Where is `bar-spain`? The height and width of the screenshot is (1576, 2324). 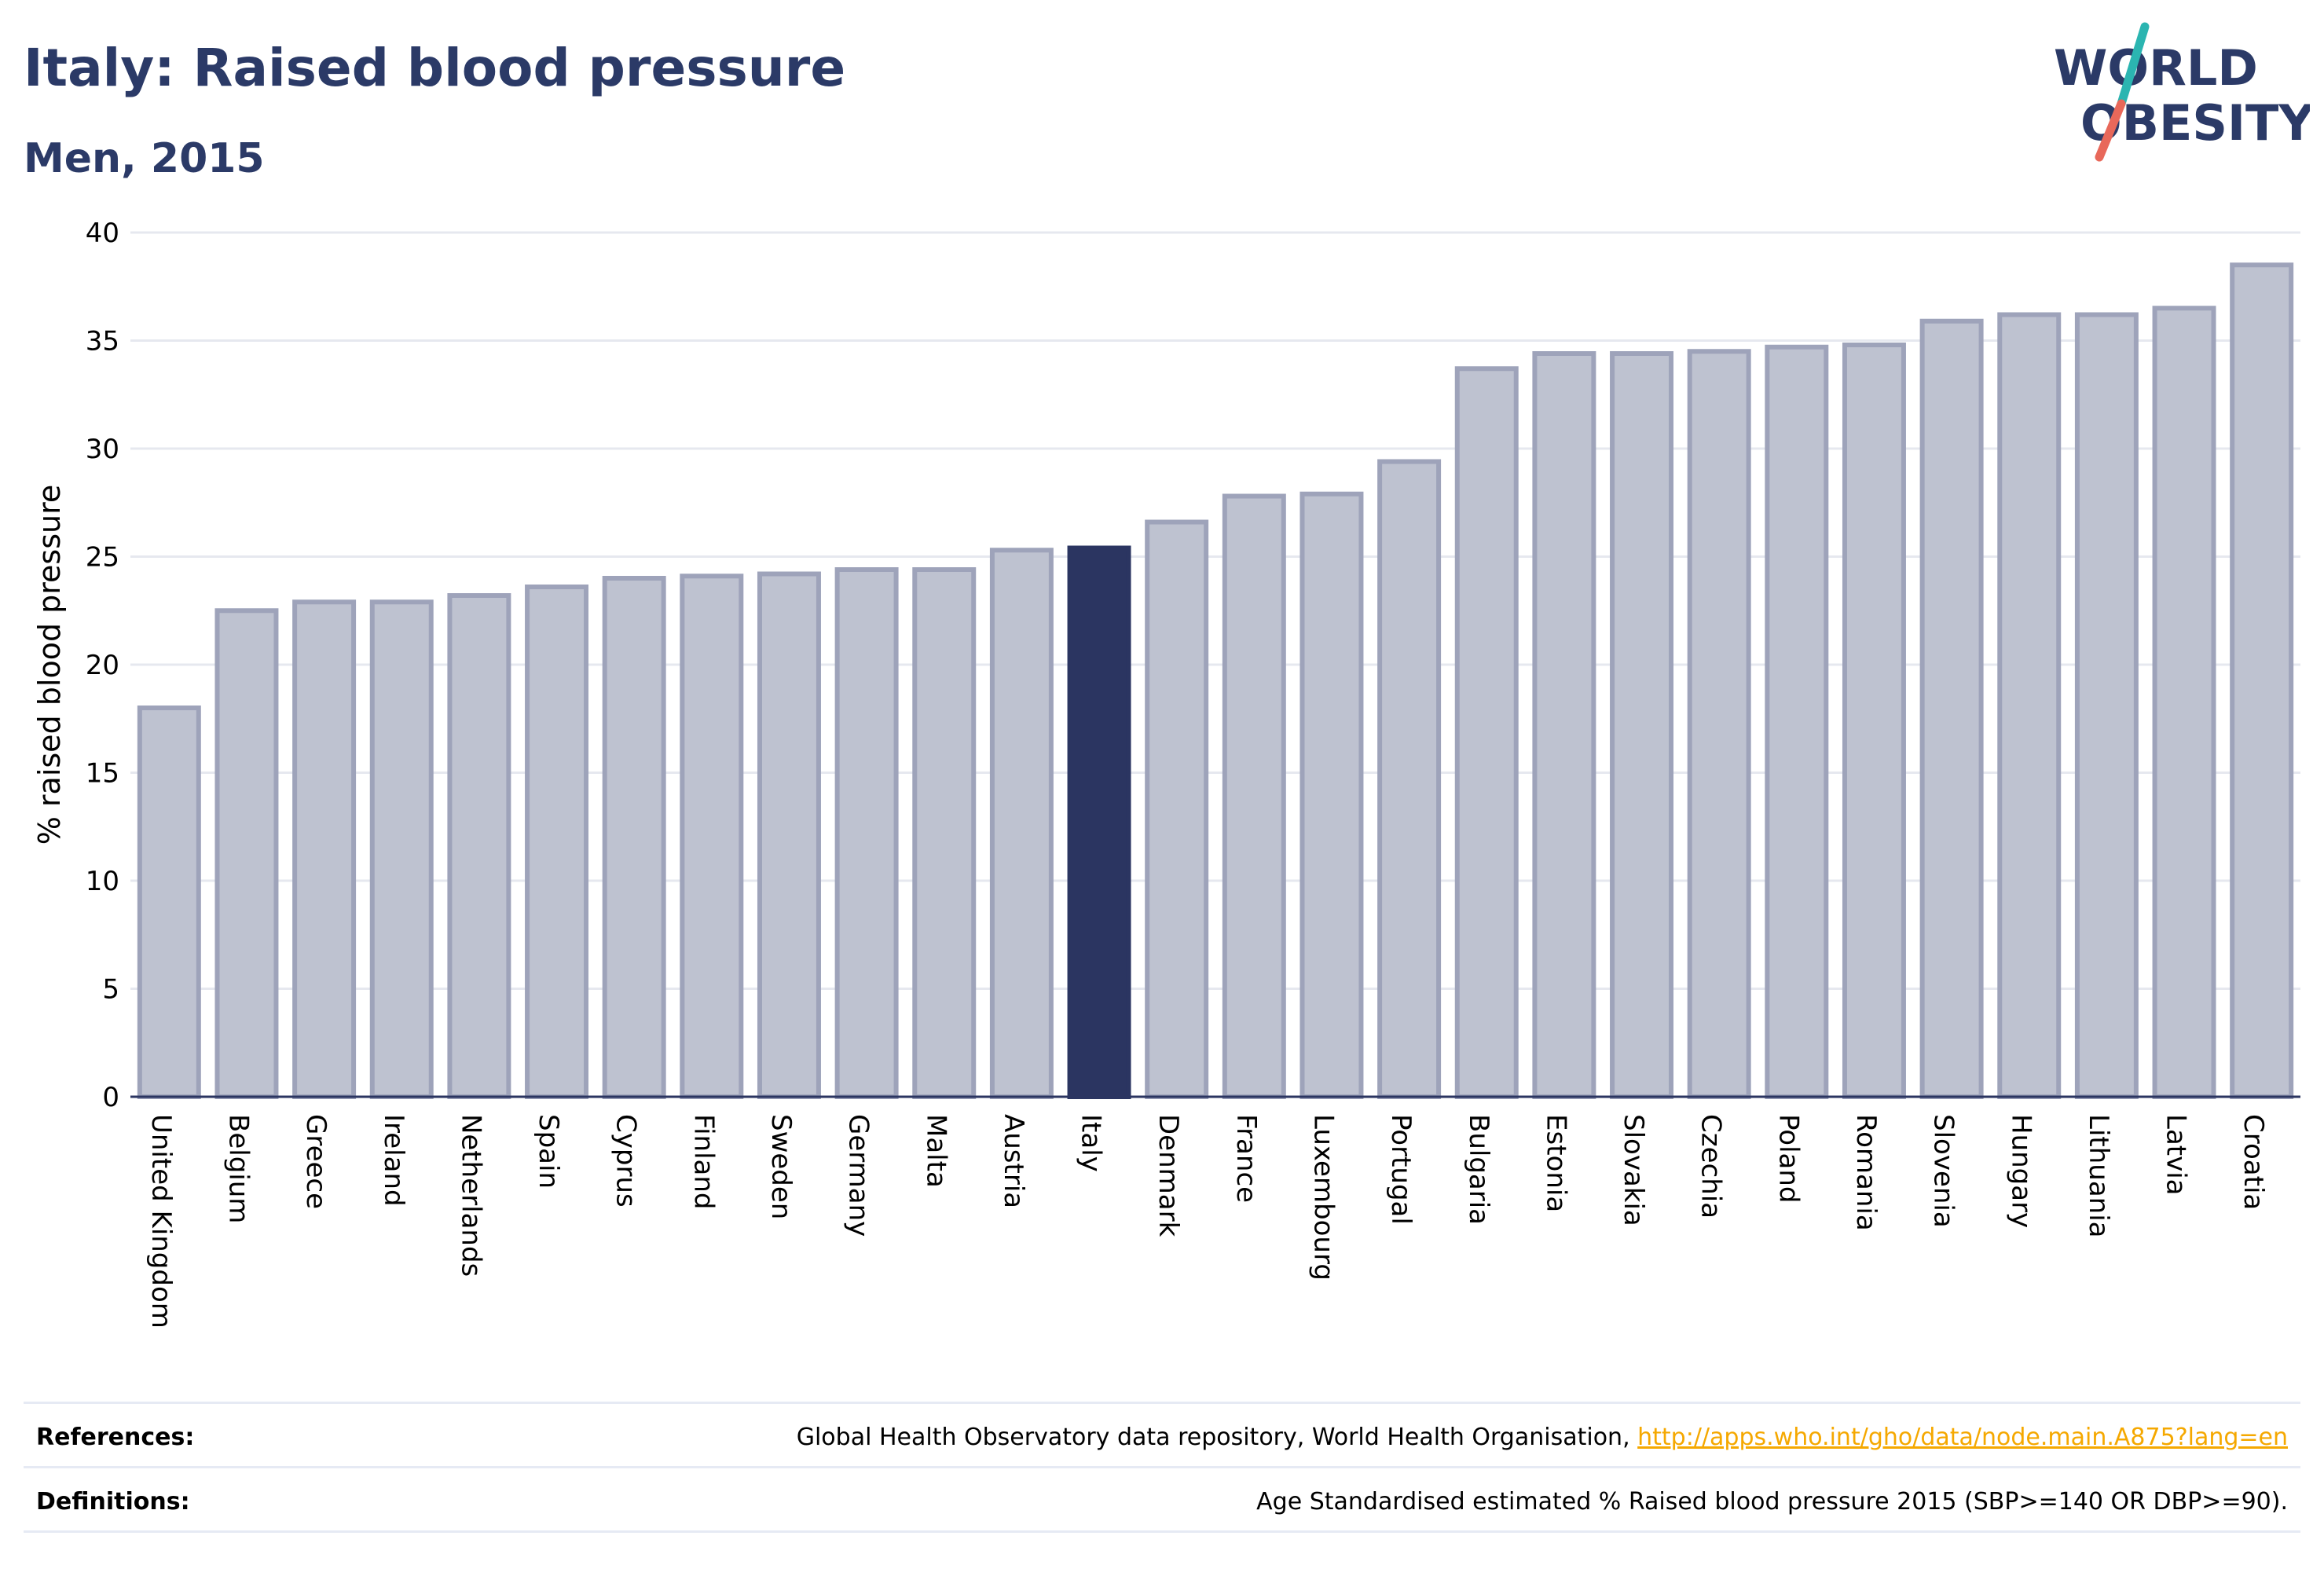 bar-spain is located at coordinates (557, 842).